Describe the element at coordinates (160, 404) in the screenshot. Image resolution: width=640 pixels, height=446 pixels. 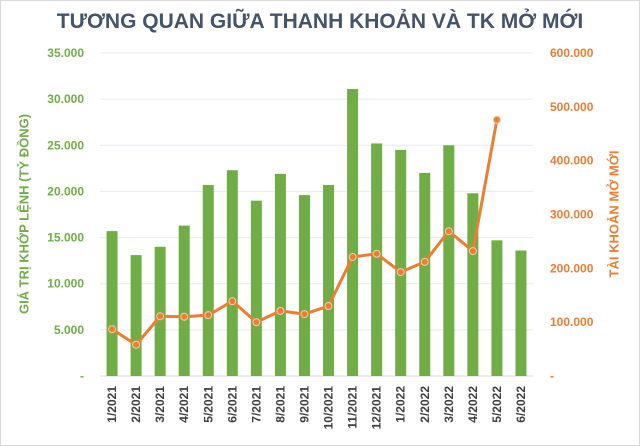
I see `x-tick-label: 3/2021` at that location.